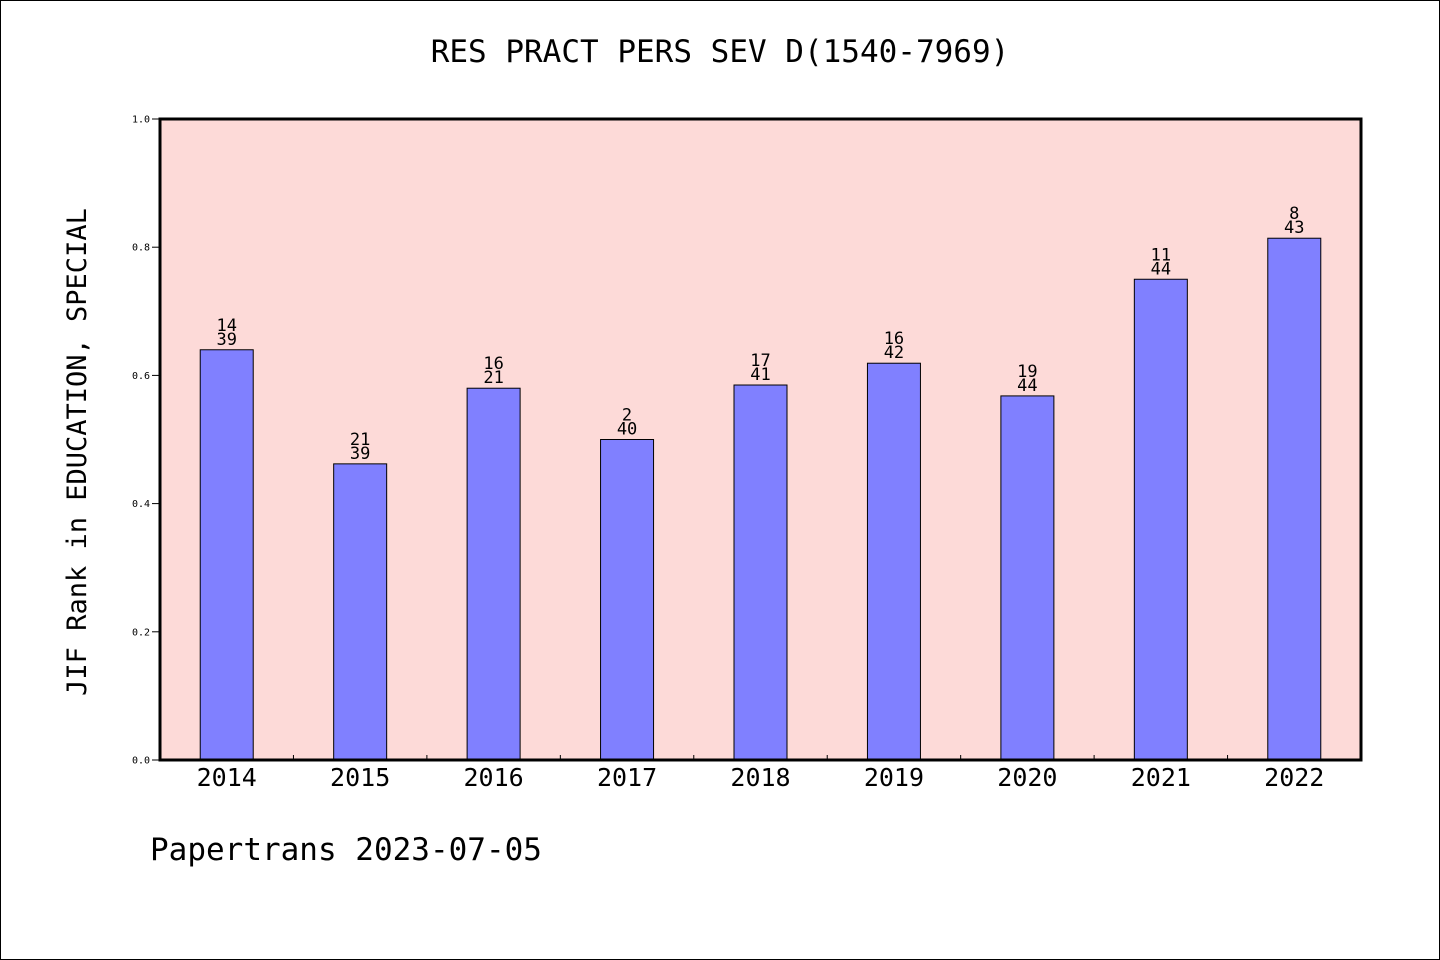 The height and width of the screenshot is (960, 1440). Describe the element at coordinates (720, 52) in the screenshot. I see `chart-title: RES PRACT PERS SEV D(1540-7969)` at that location.